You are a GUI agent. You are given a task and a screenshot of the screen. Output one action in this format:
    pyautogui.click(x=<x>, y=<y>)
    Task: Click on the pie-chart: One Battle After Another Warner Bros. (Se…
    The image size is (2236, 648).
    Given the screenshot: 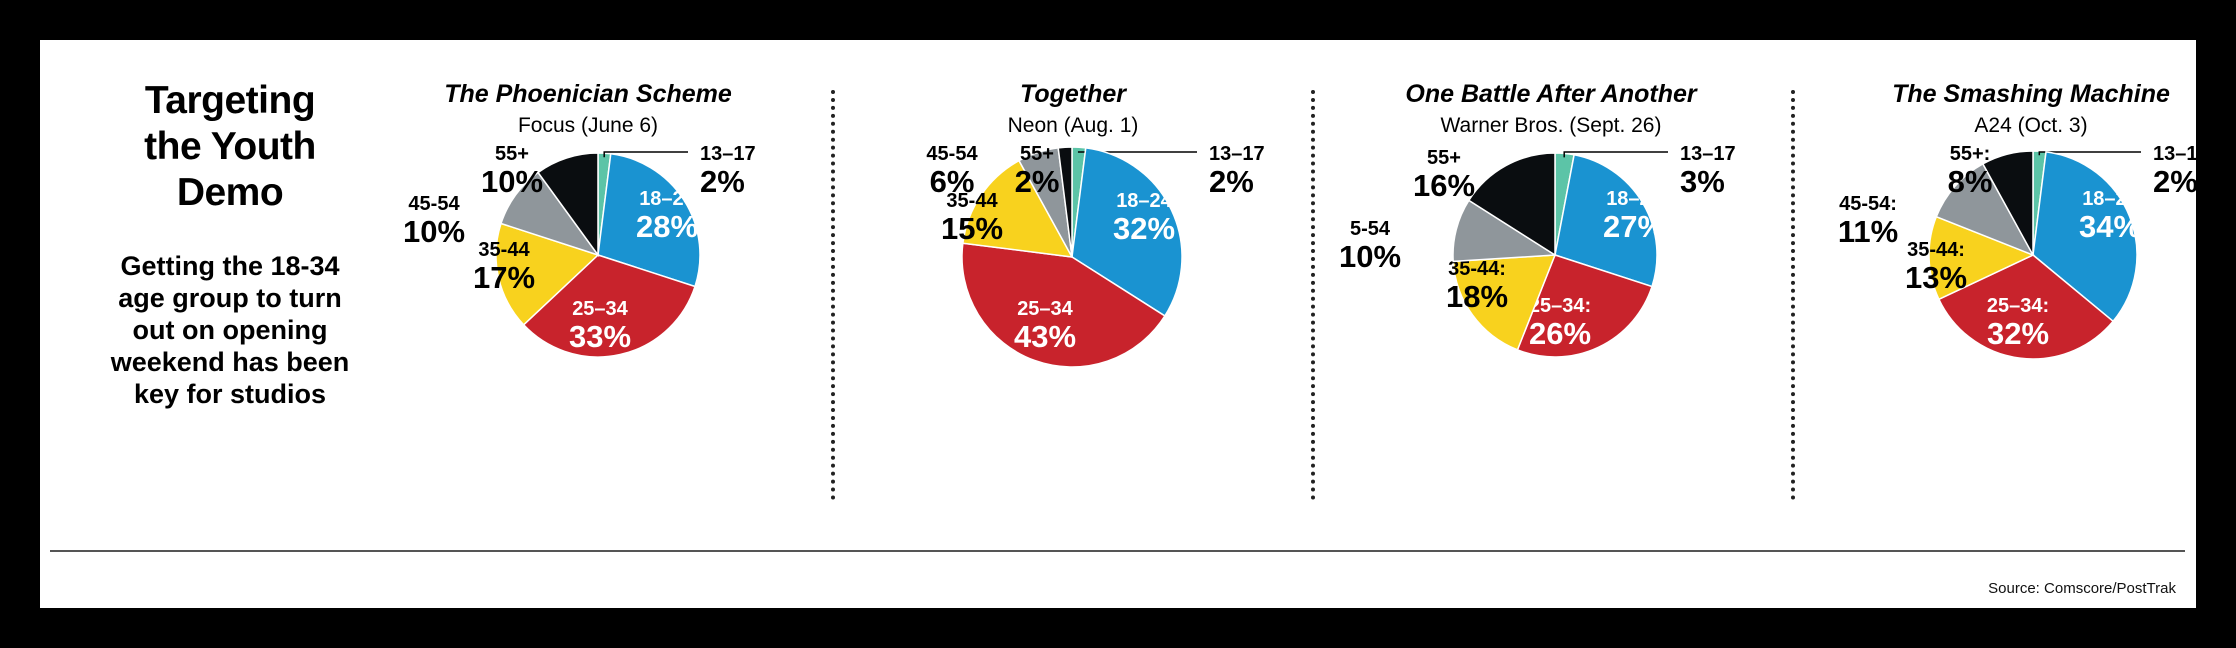 What is the action you would take?
    pyautogui.click(x=1537, y=219)
    